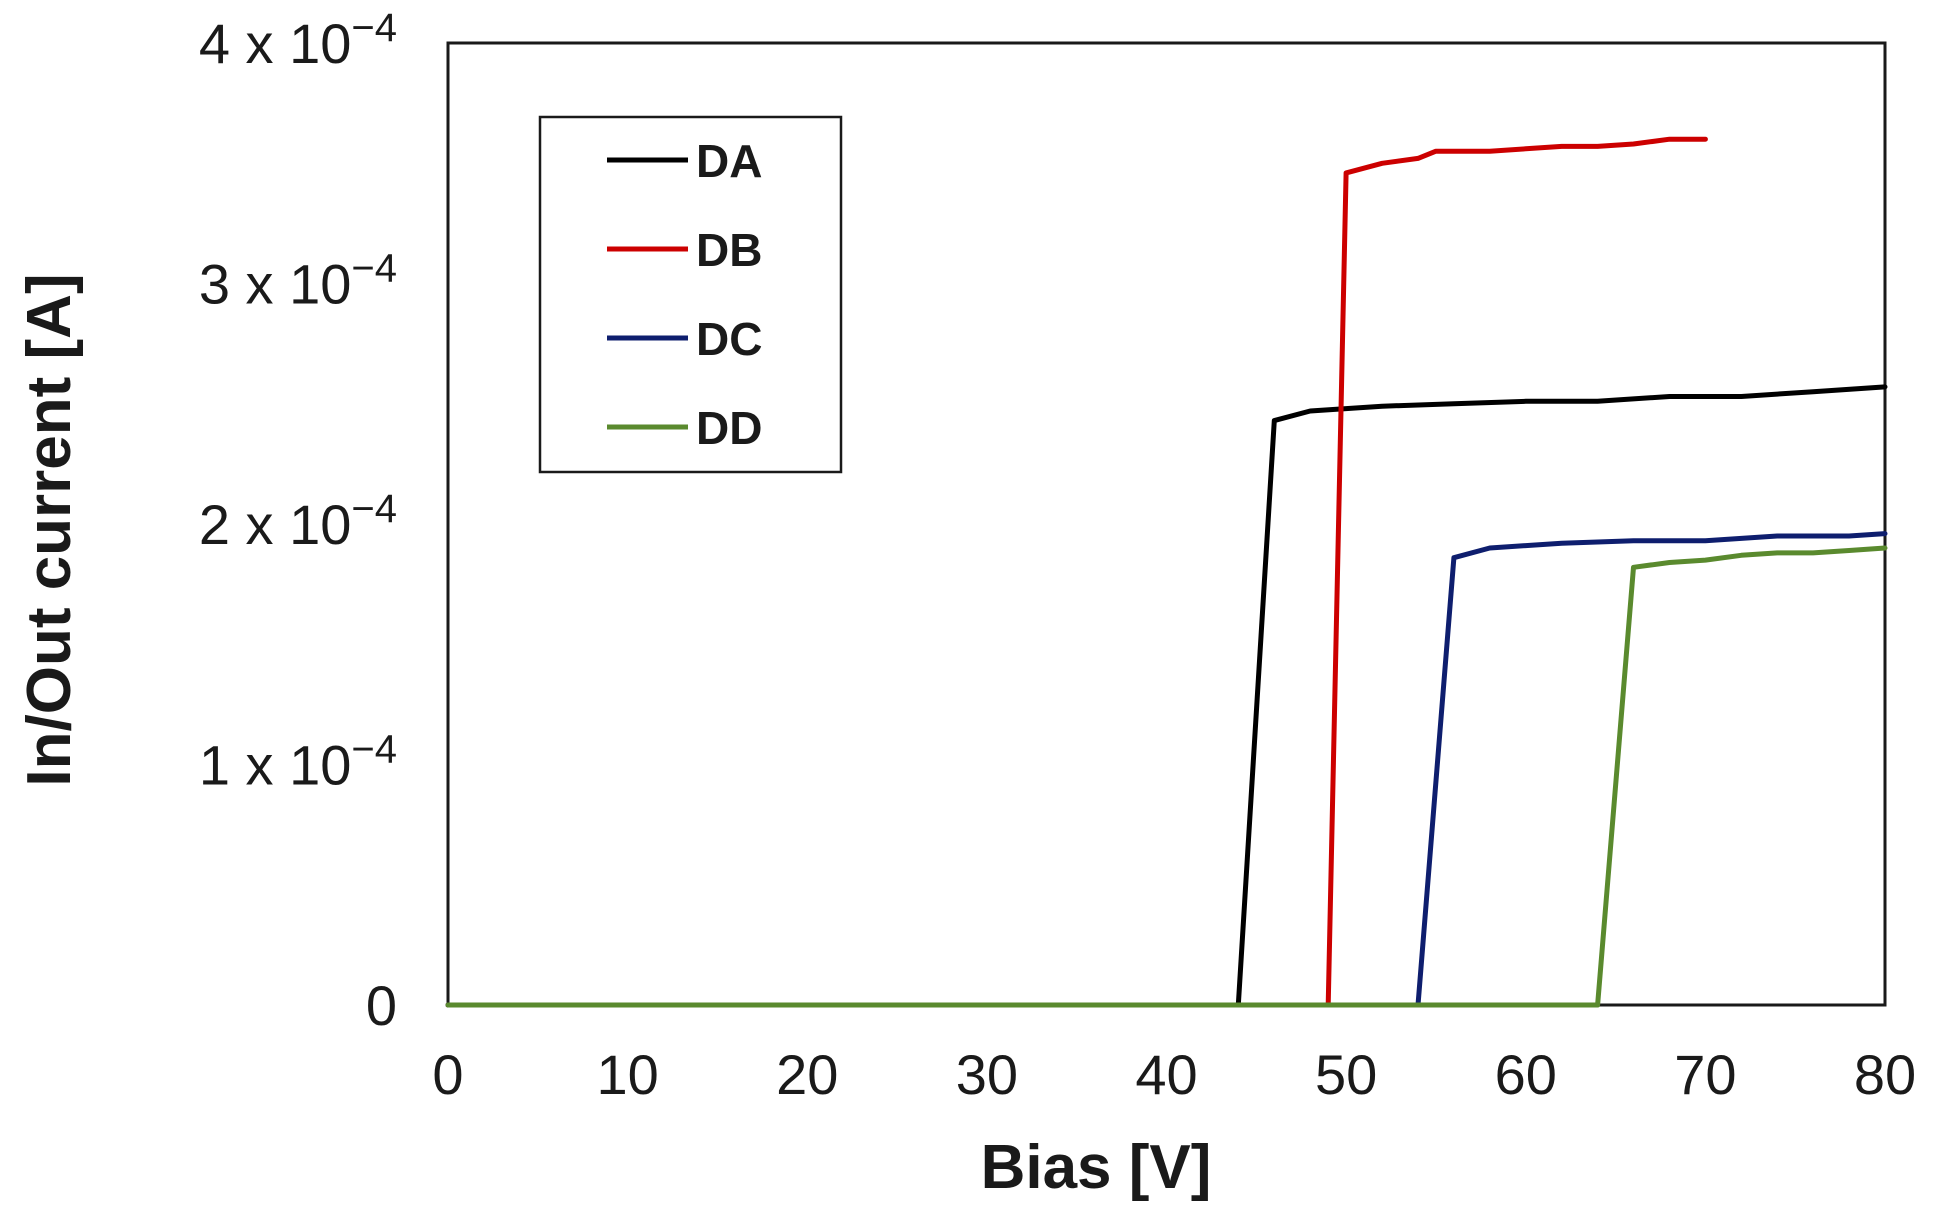  I want to click on y-tick-label: 1 x 10⁻⁴, so click(298, 762).